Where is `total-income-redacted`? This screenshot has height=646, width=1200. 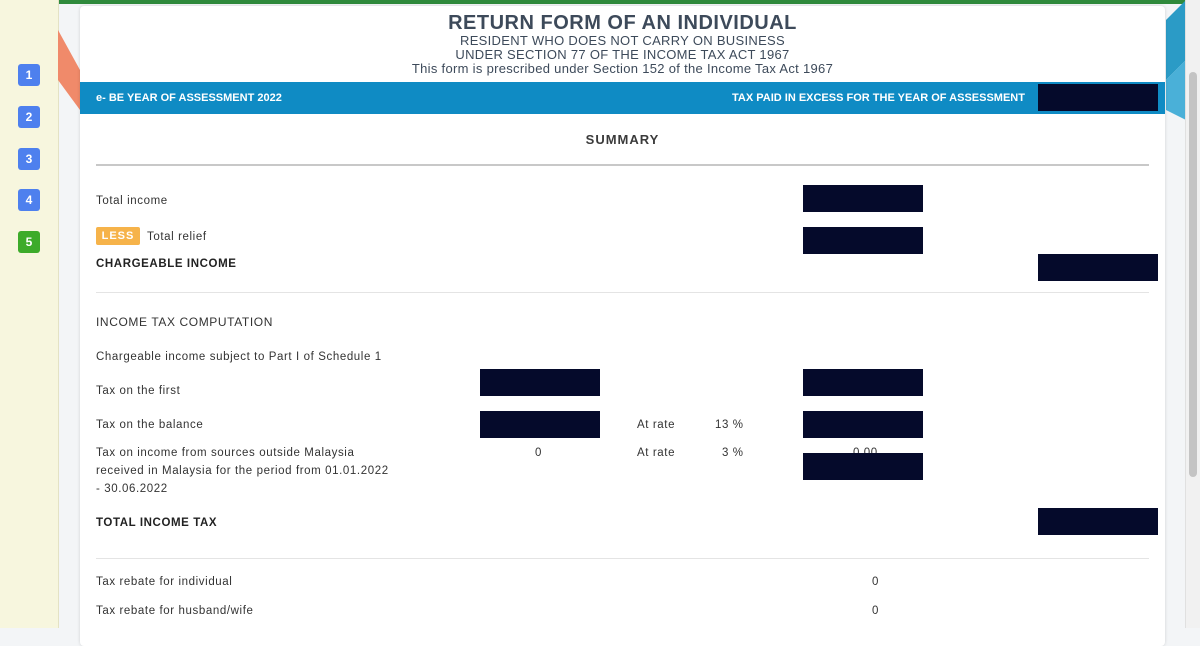 total-income-redacted is located at coordinates (863, 198).